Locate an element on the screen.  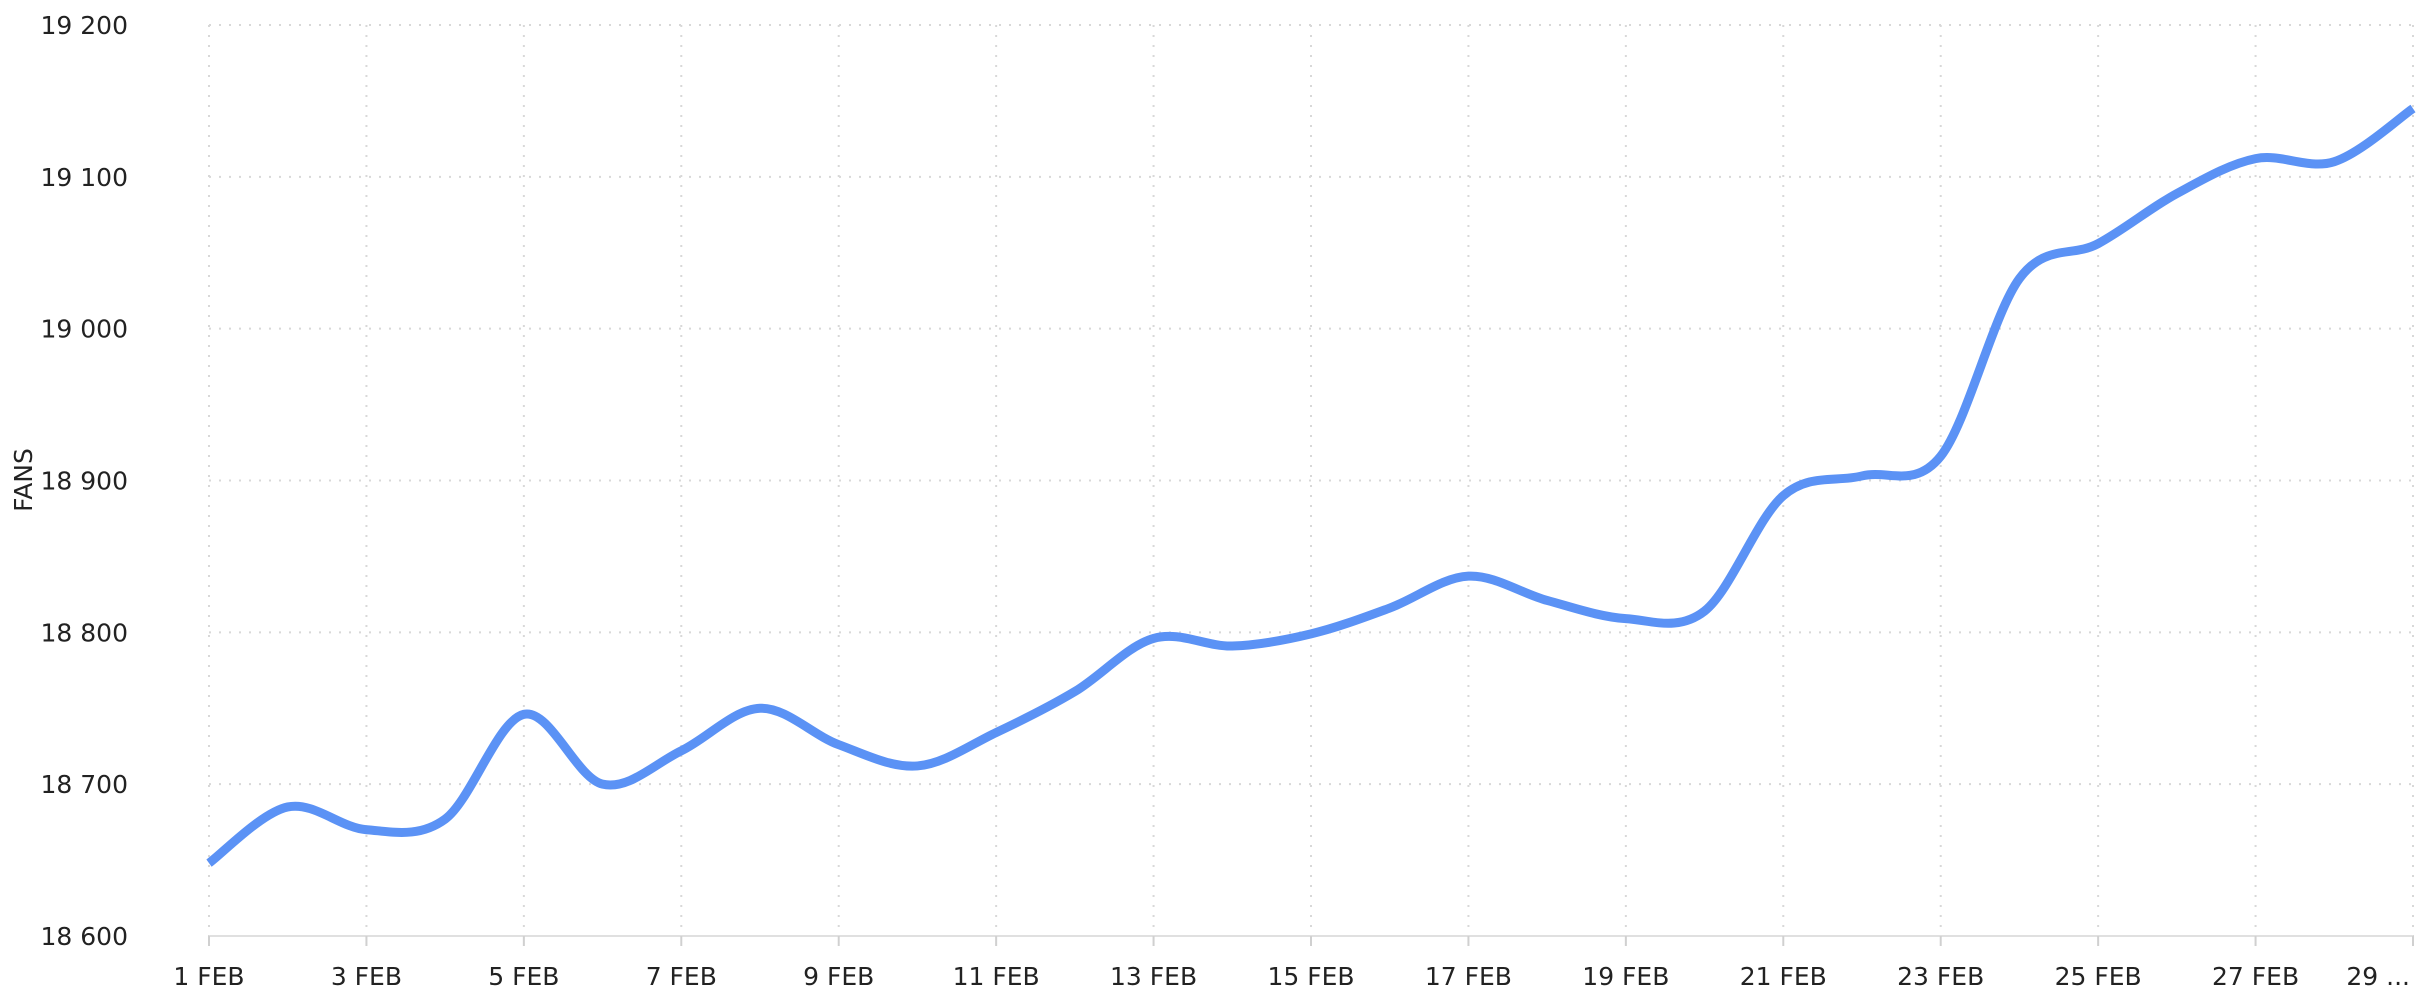
y-tick-label: 19 200 is located at coordinates (84, 25).